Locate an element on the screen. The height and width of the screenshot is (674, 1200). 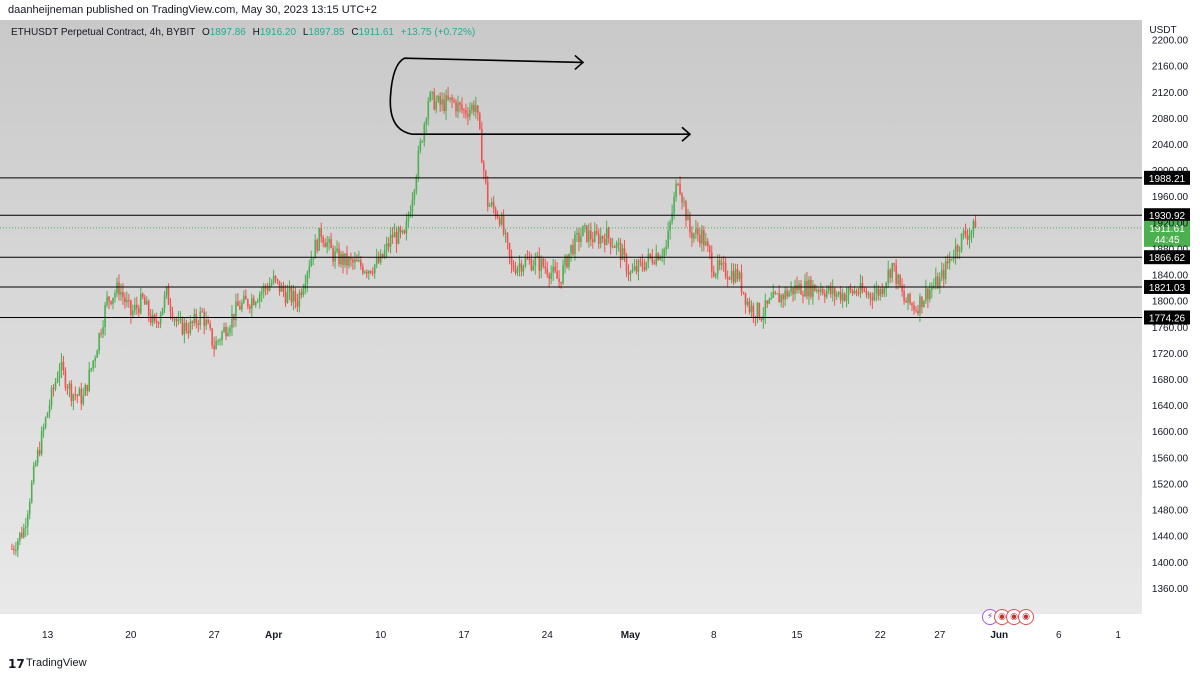
change-value: +13.75 (+0.72%) is located at coordinates (438, 32).